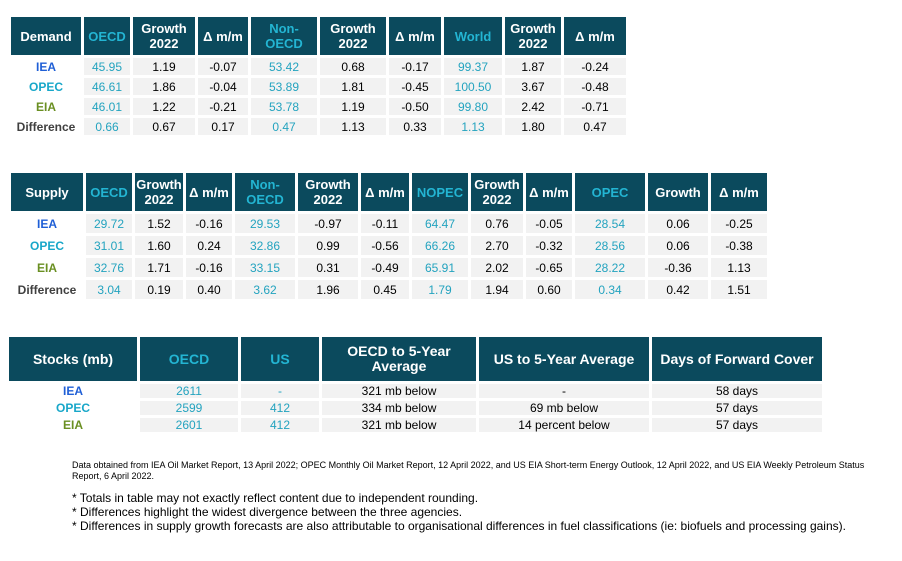 The width and height of the screenshot is (902, 561). What do you see at coordinates (549, 223) in the screenshot?
I see `table-cell: -0.05` at bounding box center [549, 223].